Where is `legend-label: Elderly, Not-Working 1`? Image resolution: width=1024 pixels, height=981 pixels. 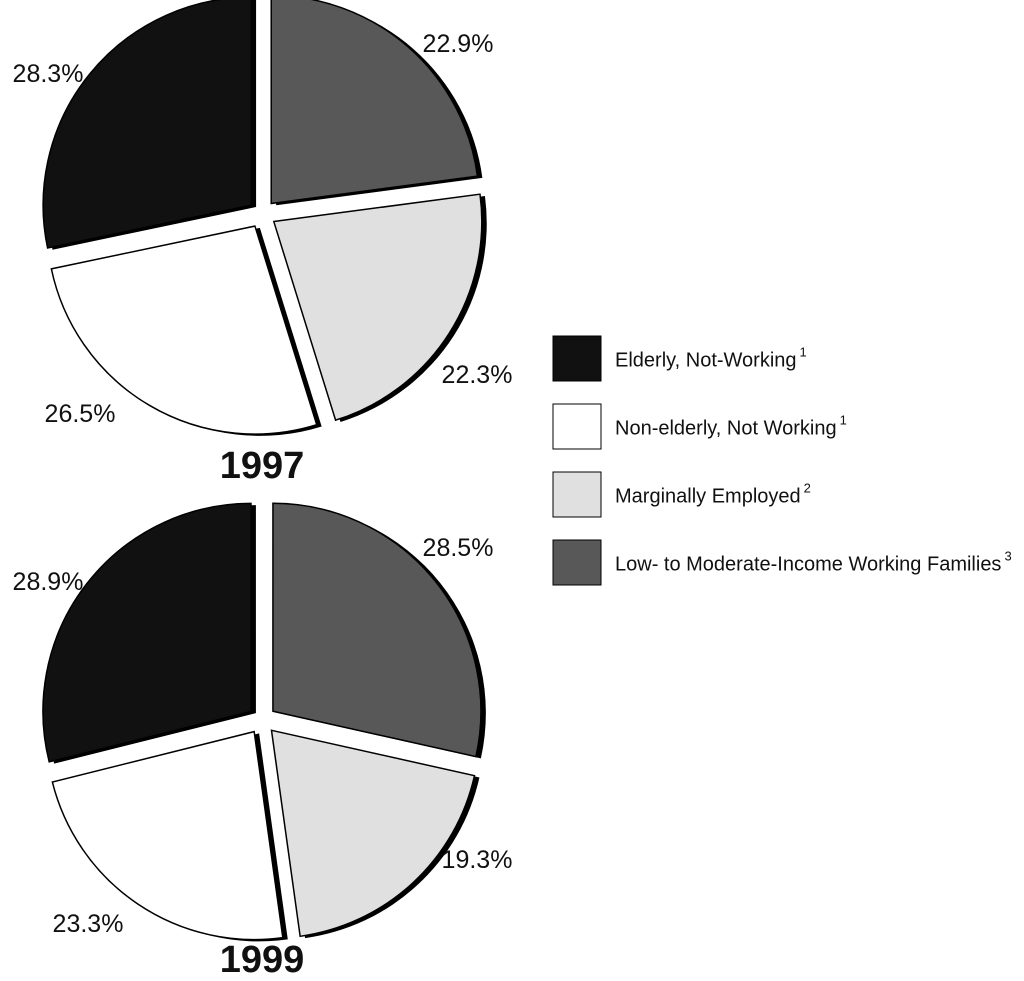
legend-label: Elderly, Not-Working 1 is located at coordinates (711, 358).